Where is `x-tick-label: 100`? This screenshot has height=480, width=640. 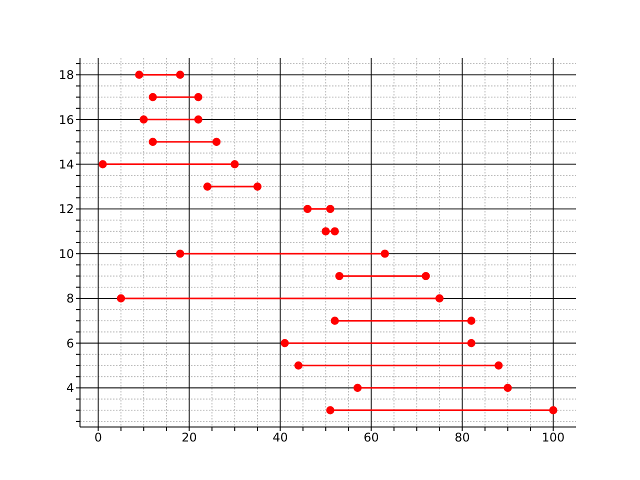
x-tick-label: 100 is located at coordinates (553, 437).